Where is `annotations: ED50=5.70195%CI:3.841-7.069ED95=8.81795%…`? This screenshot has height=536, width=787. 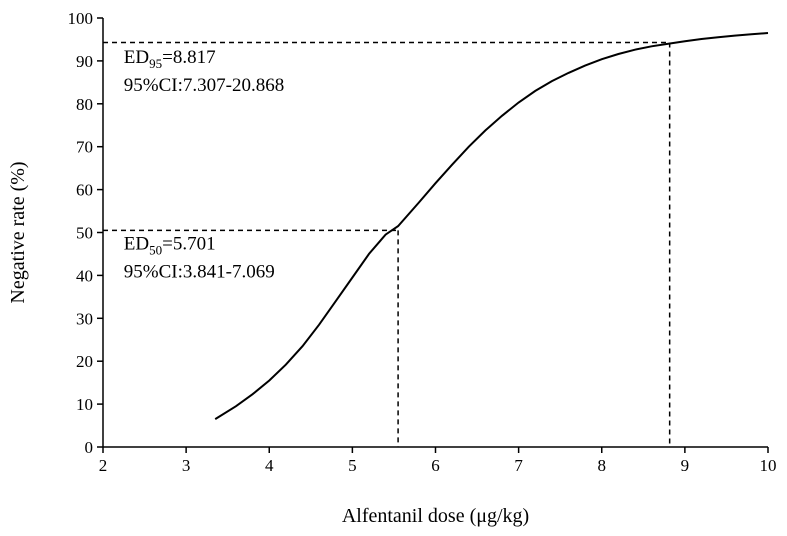
annotations: ED50=5.70195%CI:3.841-7.069ED95=8.81795%… is located at coordinates (204, 165).